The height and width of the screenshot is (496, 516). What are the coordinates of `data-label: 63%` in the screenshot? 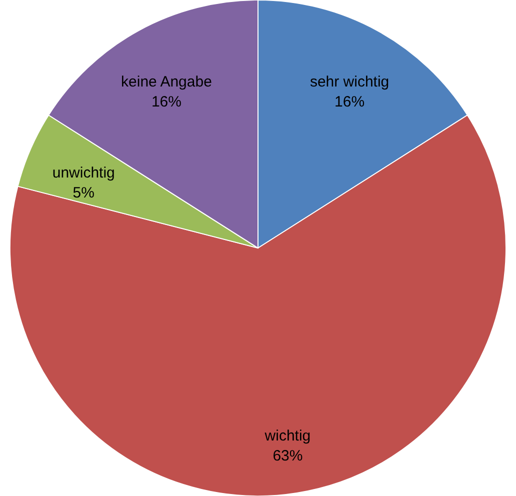 It's located at (287, 456).